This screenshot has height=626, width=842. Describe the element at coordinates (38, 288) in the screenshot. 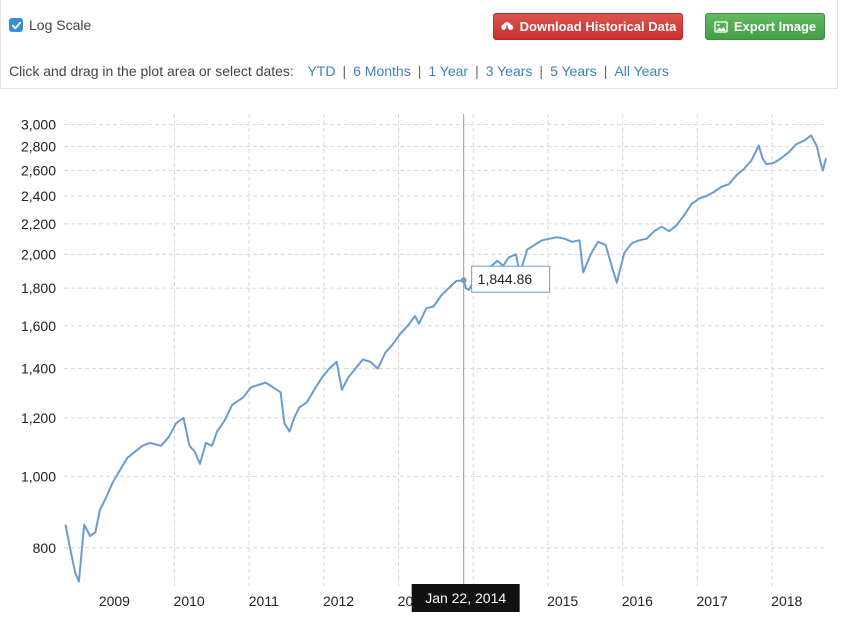

I see `y-tick-label: 1,800` at that location.